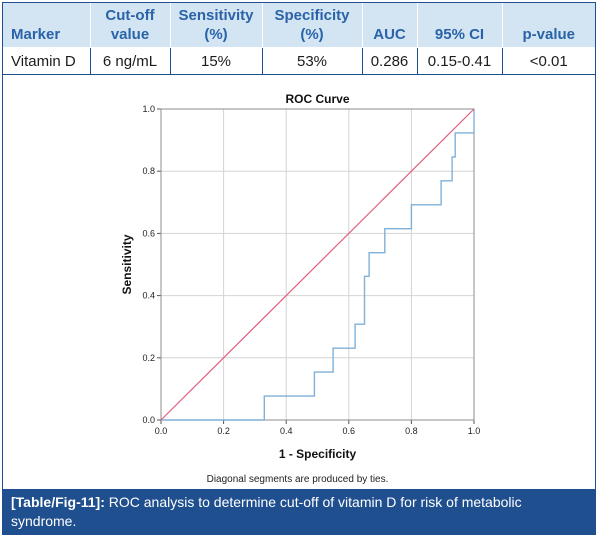 The image size is (599, 538). Describe the element at coordinates (161, 431) in the screenshot. I see `x-tick-label: 0.0` at that location.